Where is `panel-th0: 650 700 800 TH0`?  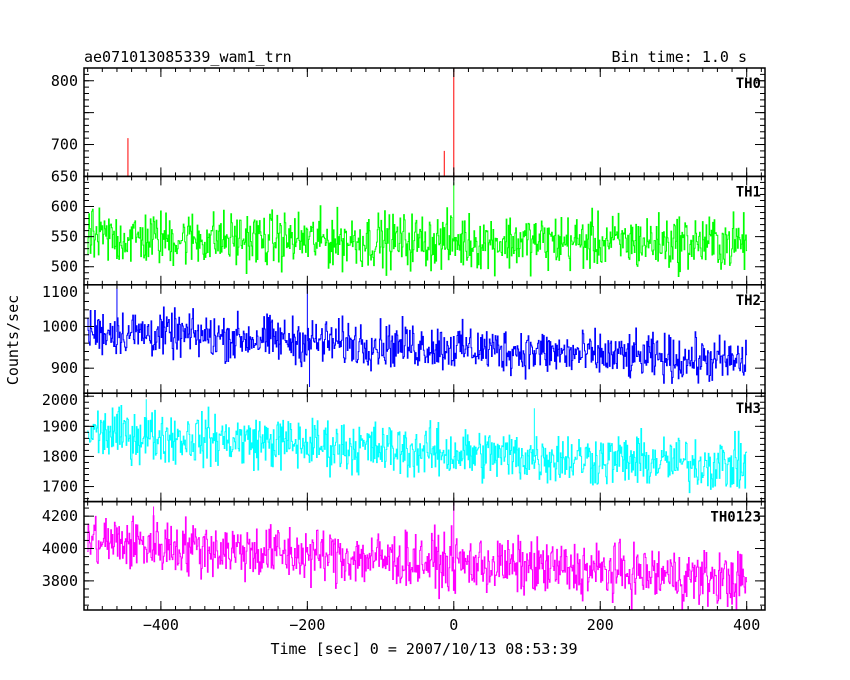 panel-th0: 650 700 800 TH0 is located at coordinates (408, 126).